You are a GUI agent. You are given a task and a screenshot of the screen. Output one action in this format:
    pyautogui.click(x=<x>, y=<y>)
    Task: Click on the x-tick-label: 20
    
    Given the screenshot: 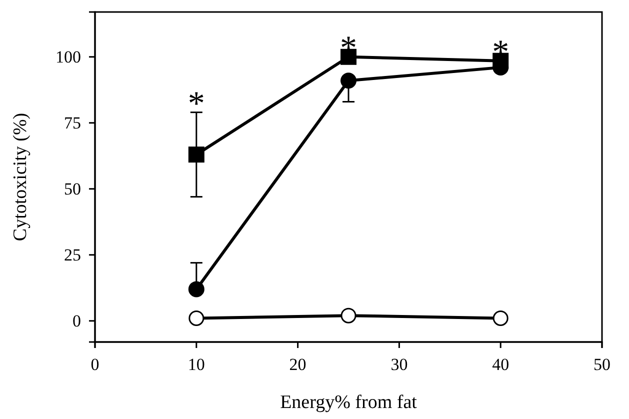 What is the action you would take?
    pyautogui.click(x=297, y=364)
    